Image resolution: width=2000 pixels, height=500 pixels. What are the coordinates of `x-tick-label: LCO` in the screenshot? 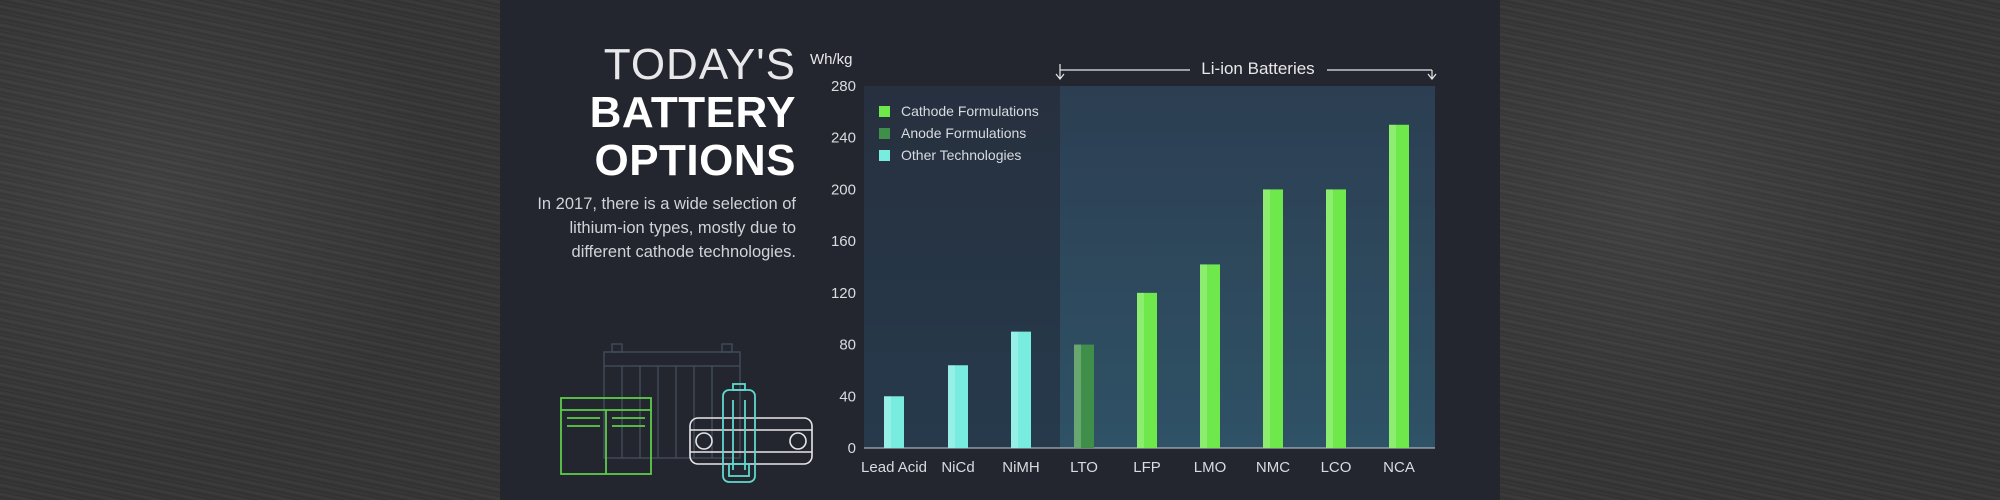 It's located at (1336, 467).